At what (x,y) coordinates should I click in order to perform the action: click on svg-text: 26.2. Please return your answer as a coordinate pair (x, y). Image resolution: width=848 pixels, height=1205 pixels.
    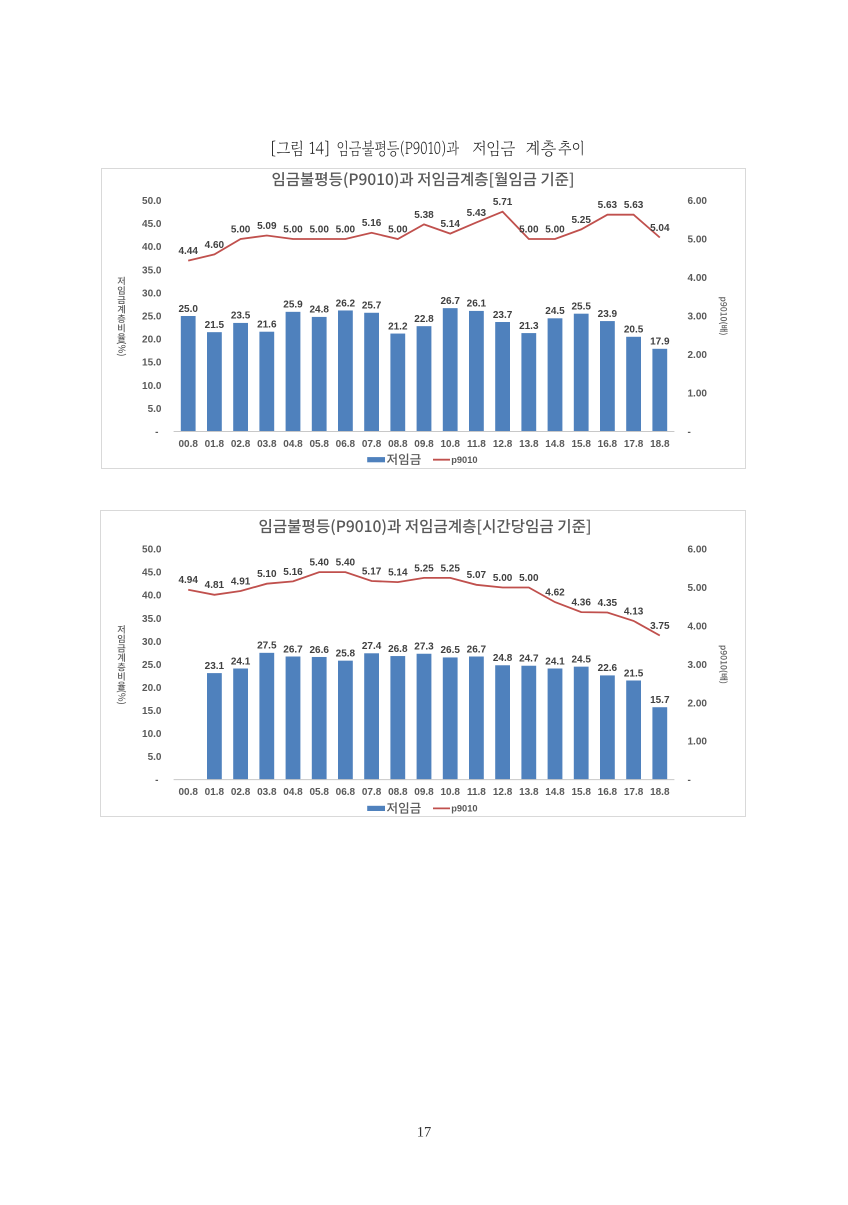
    Looking at the image, I should click on (346, 303).